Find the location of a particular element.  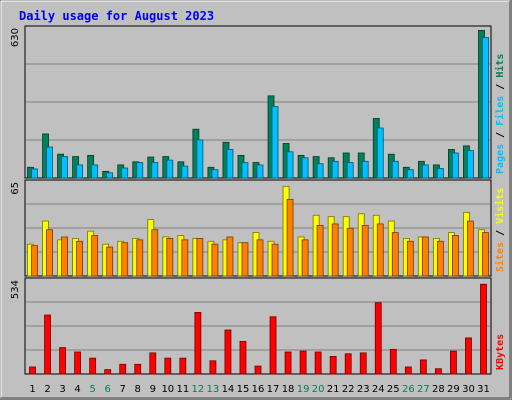

x-tick-label-day-9: 9 is located at coordinates (153, 389).